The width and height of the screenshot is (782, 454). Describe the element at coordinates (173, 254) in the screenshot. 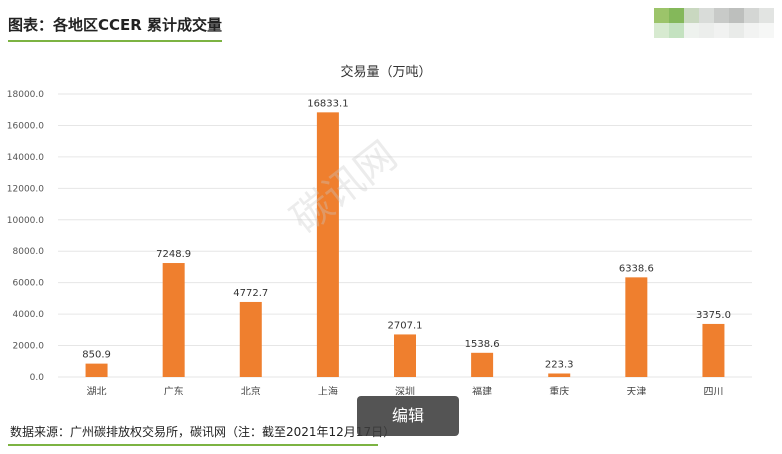

I see `data-label: 7248.9` at that location.